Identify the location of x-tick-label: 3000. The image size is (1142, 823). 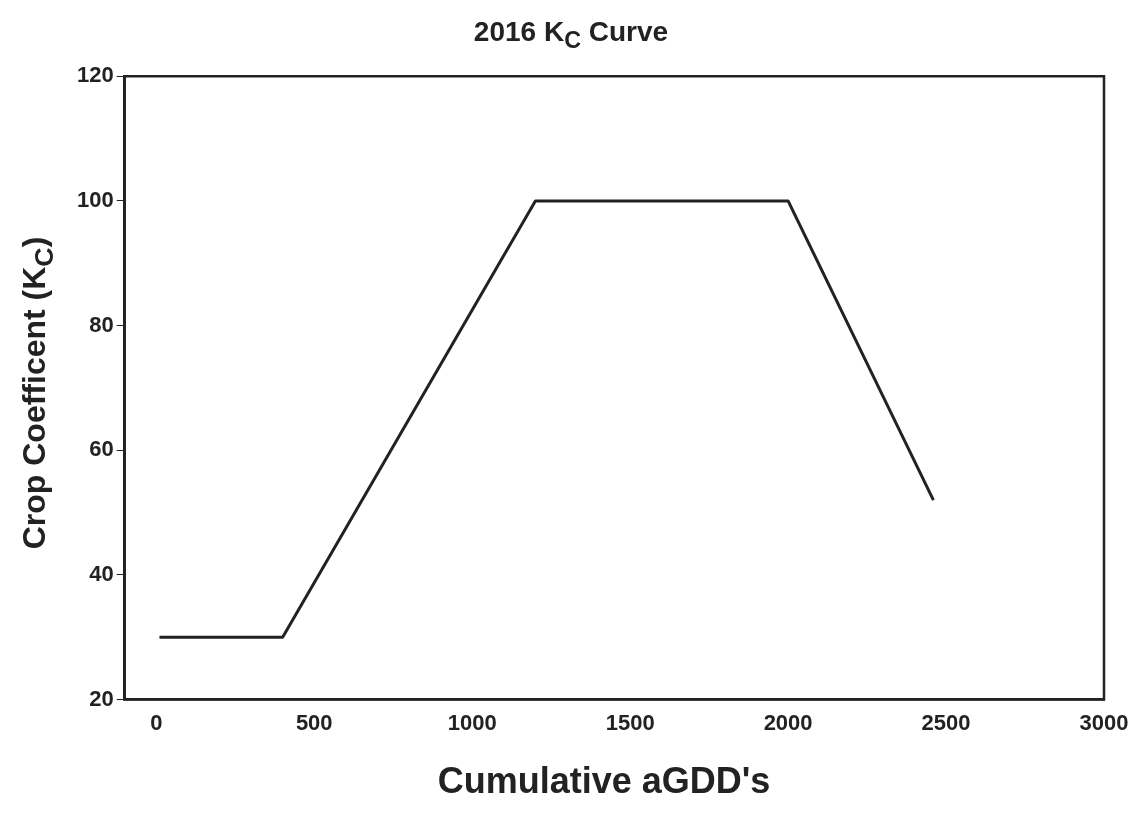
(1104, 722).